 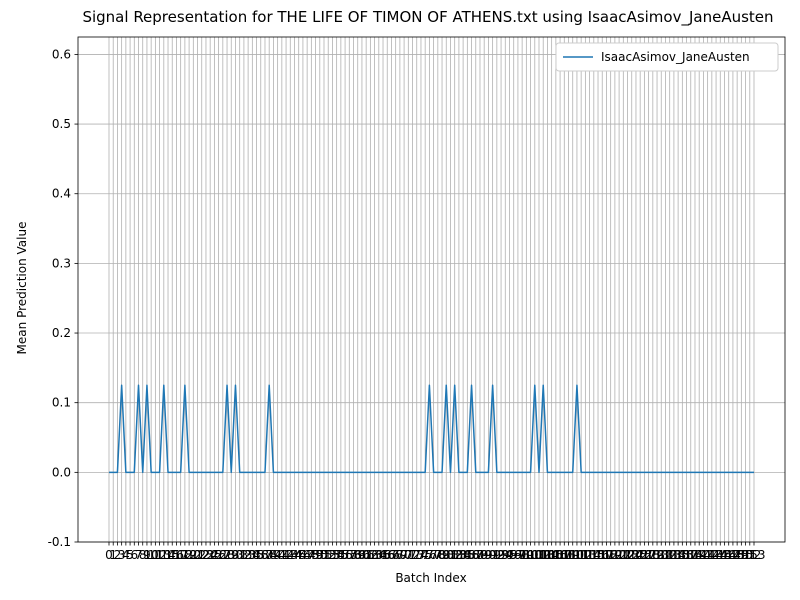 I want to click on x-tick-label: 99, so click(x=526, y=555).